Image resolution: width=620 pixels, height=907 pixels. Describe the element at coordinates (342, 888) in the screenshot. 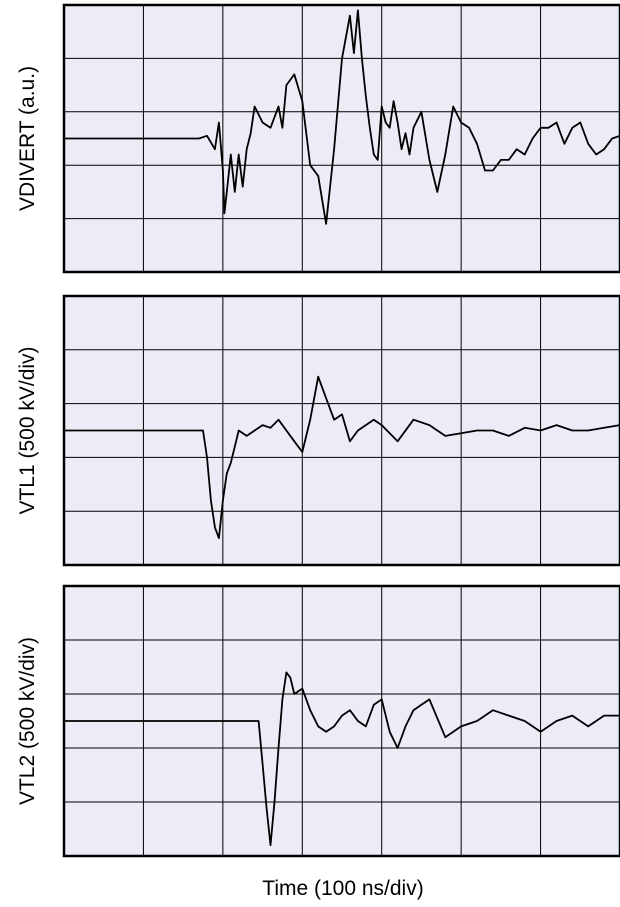

I see `x-axis-label: Time (100 ns/div)` at that location.